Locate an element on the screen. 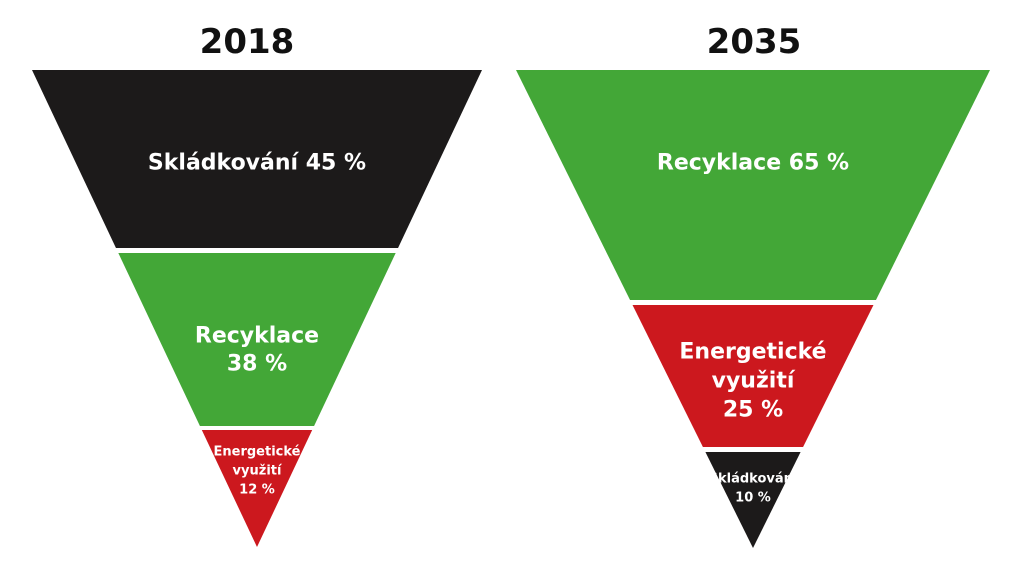  year-2035-title: 2035 is located at coordinates (754, 42).